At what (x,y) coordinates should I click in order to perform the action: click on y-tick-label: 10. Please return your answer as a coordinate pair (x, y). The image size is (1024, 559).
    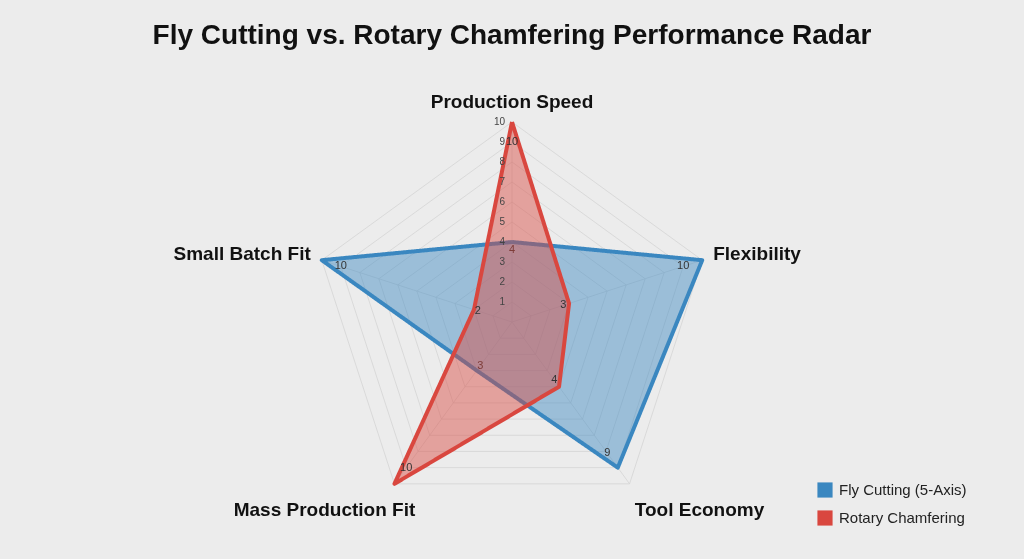
    Looking at the image, I should click on (499, 121).